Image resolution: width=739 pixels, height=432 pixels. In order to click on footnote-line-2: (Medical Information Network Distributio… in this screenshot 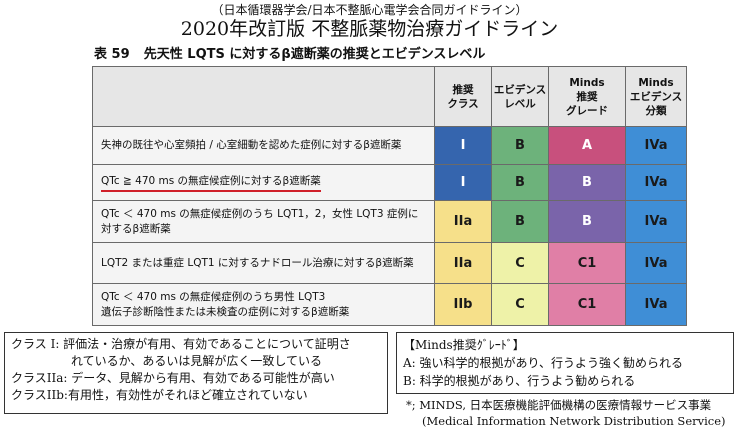, I will do `click(574, 421)`.